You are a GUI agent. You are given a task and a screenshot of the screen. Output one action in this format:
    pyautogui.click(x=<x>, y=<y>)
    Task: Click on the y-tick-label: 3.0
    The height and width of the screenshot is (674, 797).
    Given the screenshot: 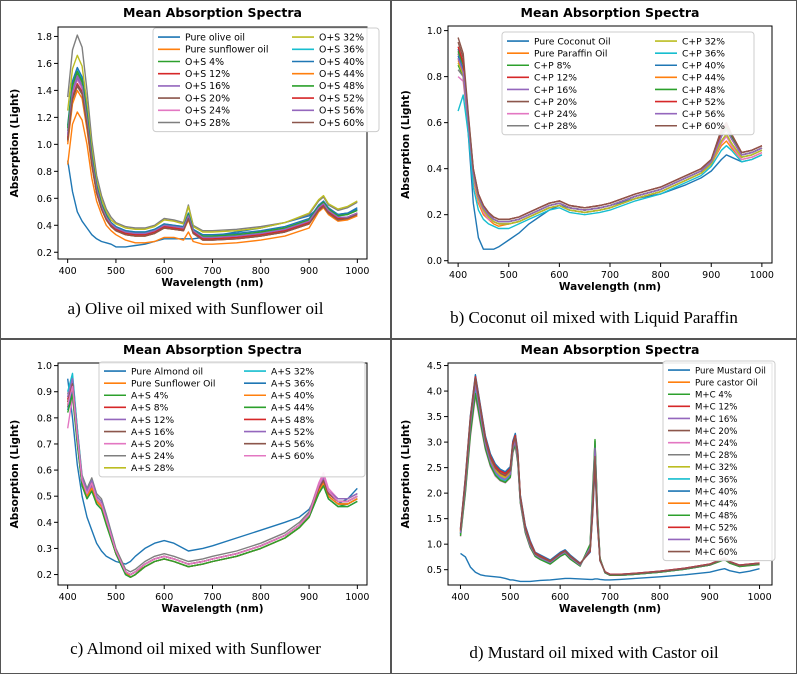 What is the action you would take?
    pyautogui.click(x=434, y=443)
    